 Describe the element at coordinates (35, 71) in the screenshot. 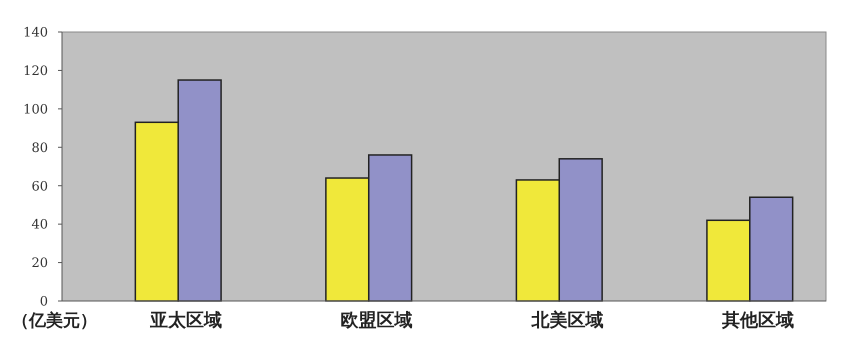

I see `y-tick-label: 120` at that location.